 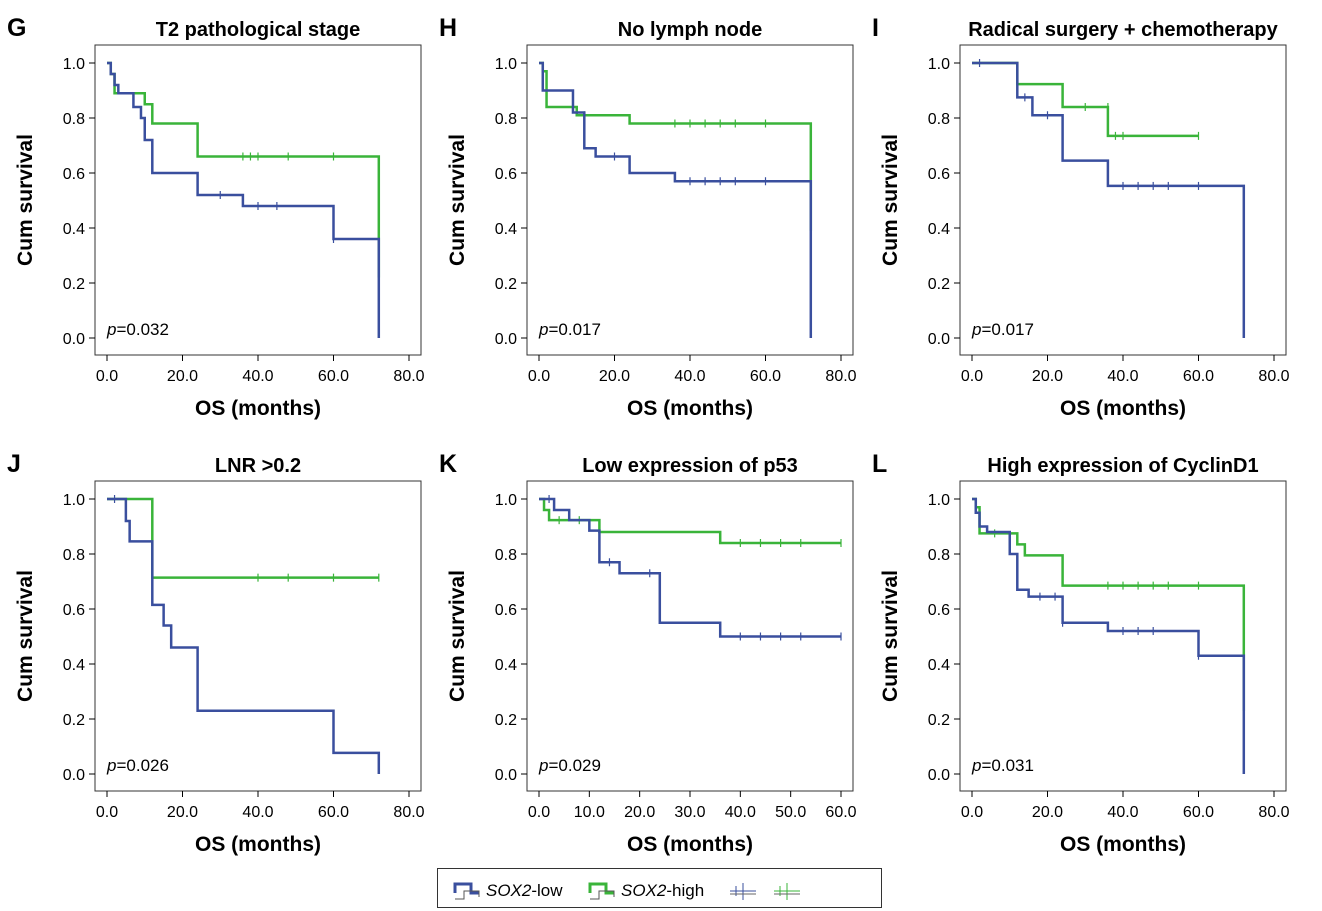 I want to click on x-tick-label: 10.0, so click(x=589, y=812).